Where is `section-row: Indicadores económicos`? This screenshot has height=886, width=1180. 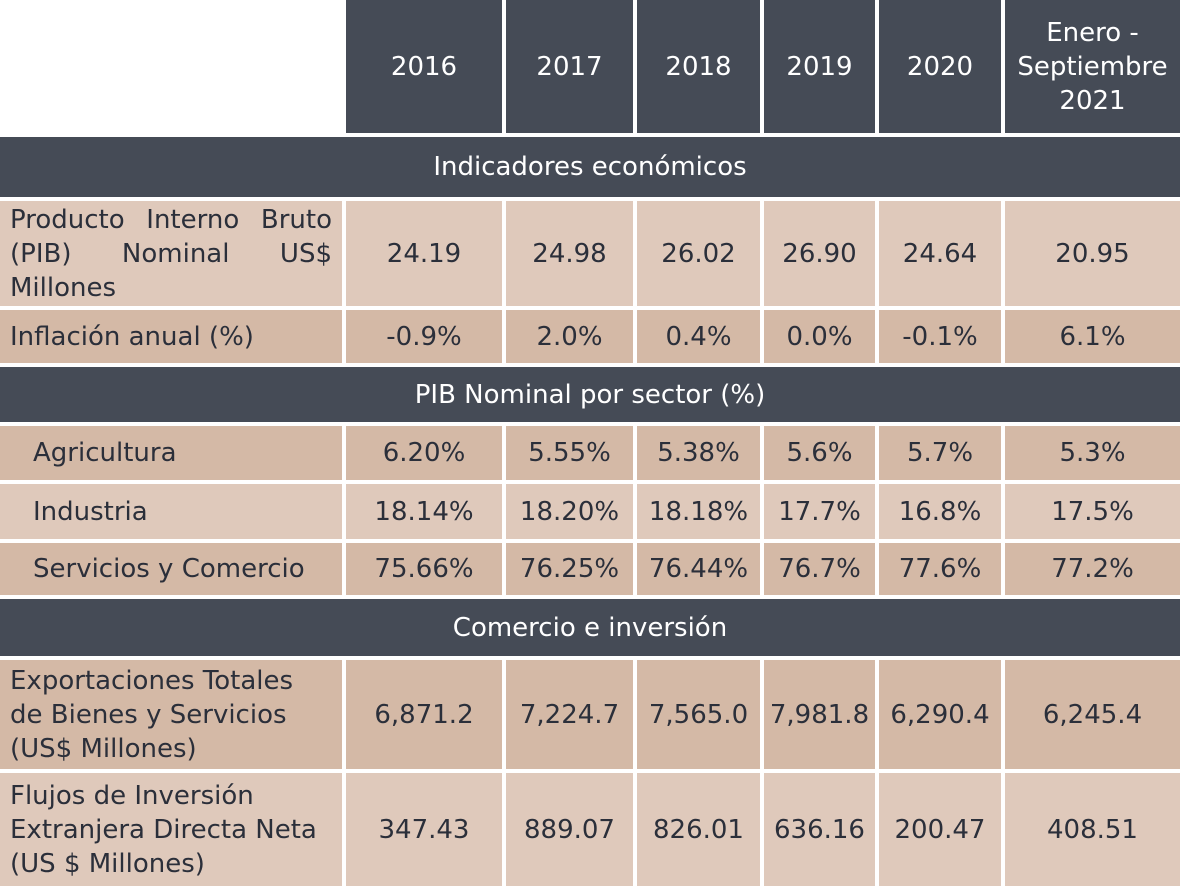 section-row: Indicadores económicos is located at coordinates (590, 169).